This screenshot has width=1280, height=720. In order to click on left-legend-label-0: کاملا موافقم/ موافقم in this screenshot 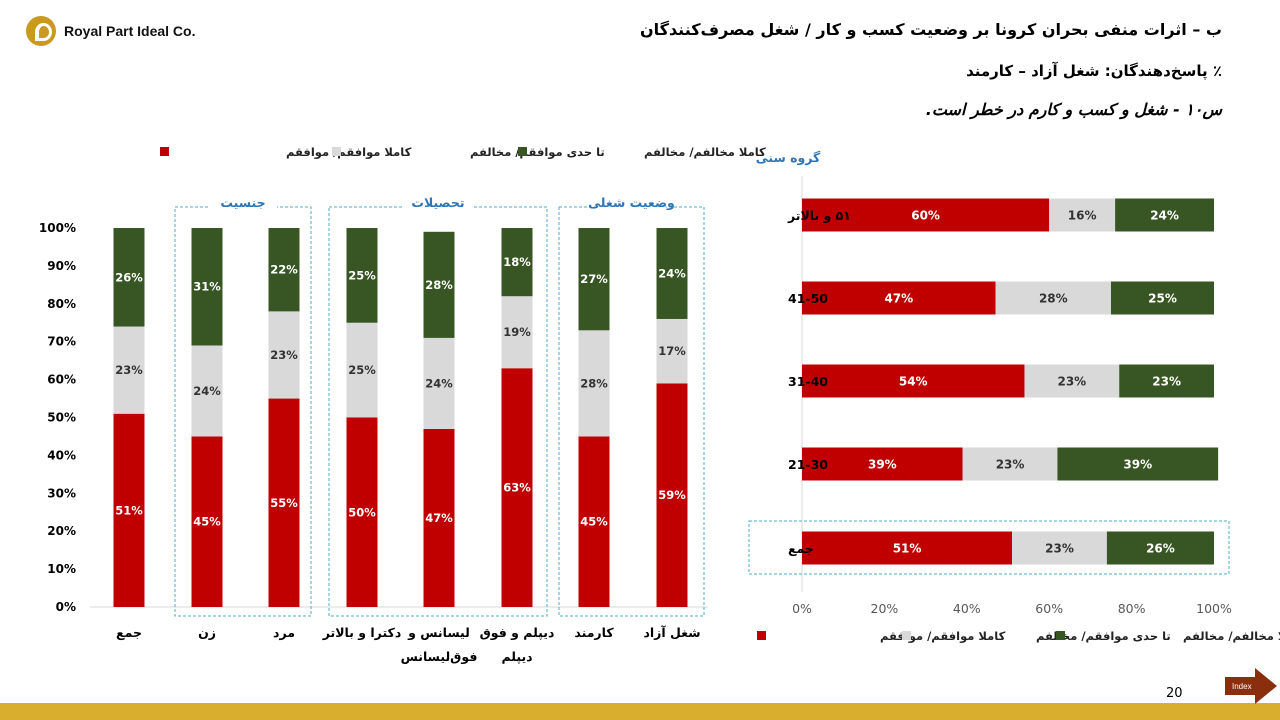, I will do `click(349, 152)`.